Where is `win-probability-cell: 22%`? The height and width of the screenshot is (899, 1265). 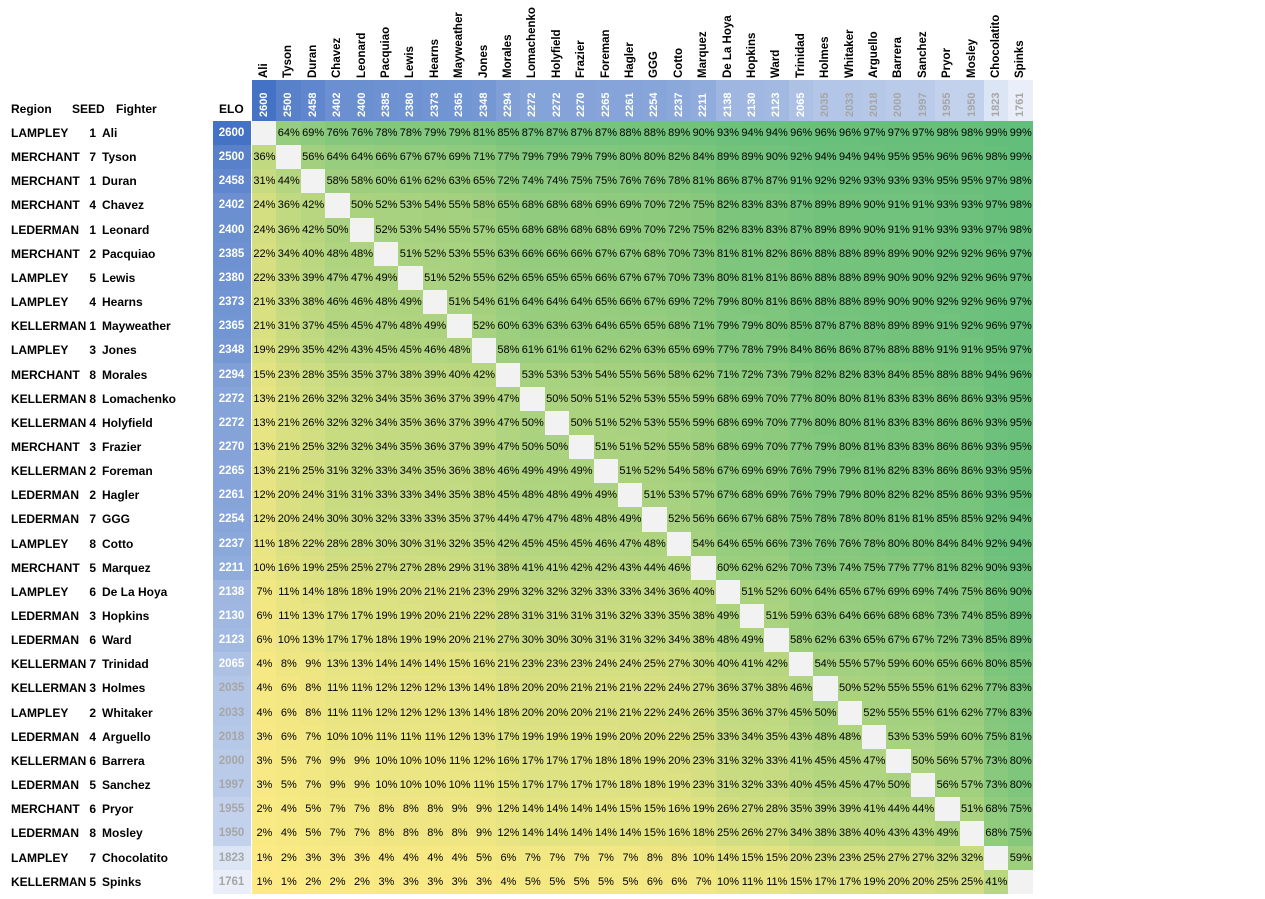 win-probability-cell: 22% is located at coordinates (679, 737).